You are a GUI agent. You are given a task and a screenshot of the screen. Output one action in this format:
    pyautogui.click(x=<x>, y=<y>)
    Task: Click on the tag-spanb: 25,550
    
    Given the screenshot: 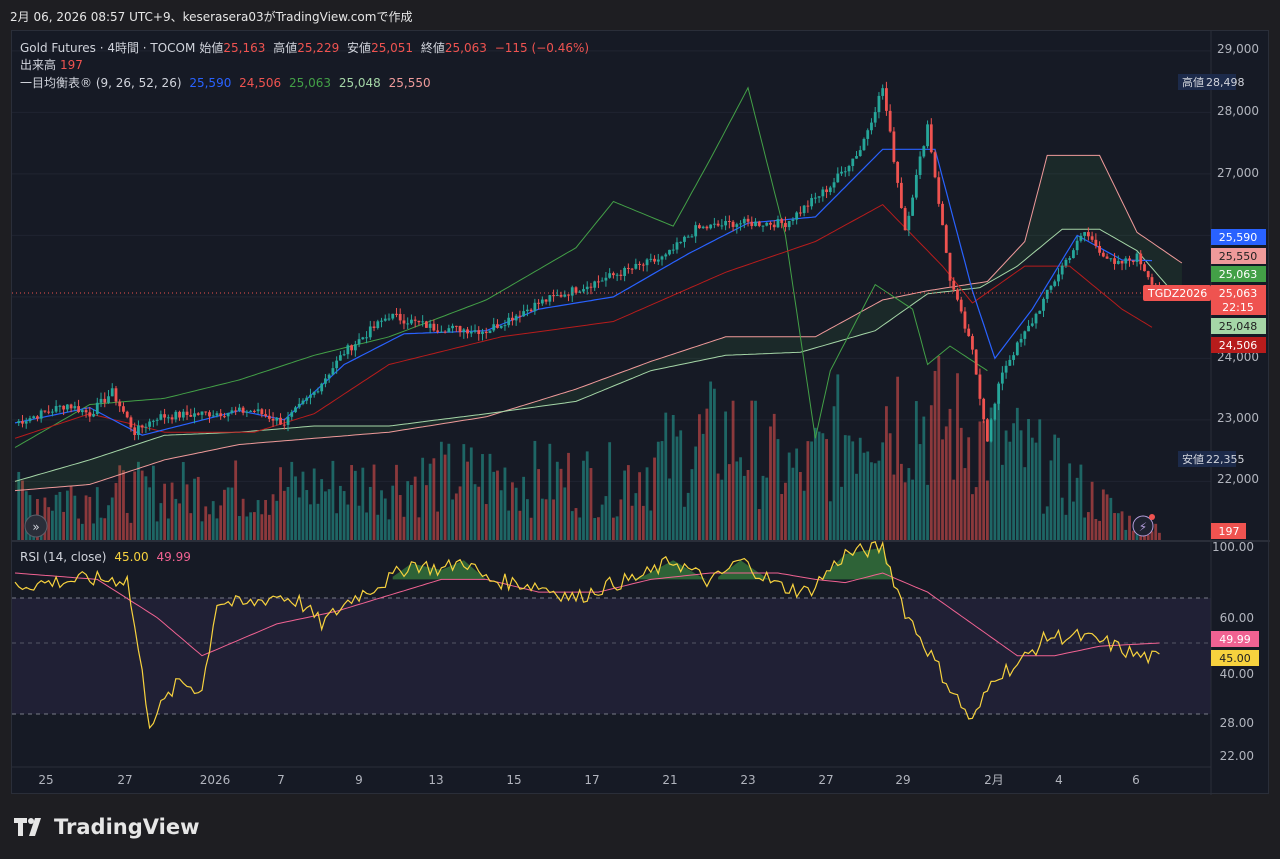 What is the action you would take?
    pyautogui.click(x=1238, y=256)
    